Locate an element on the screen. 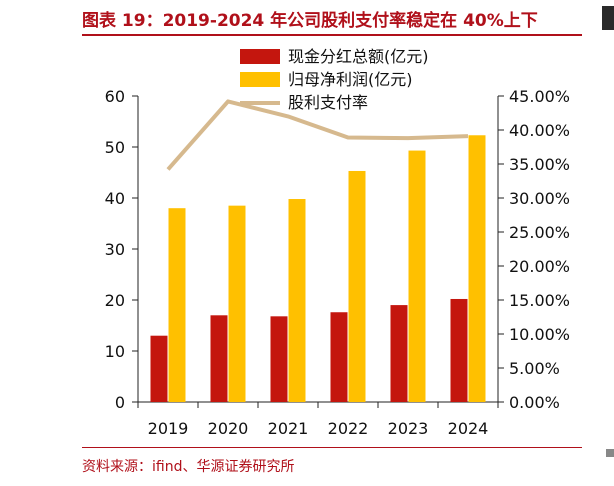 The image size is (614, 486). left-axis-tick-label: 0 is located at coordinates (120, 402).